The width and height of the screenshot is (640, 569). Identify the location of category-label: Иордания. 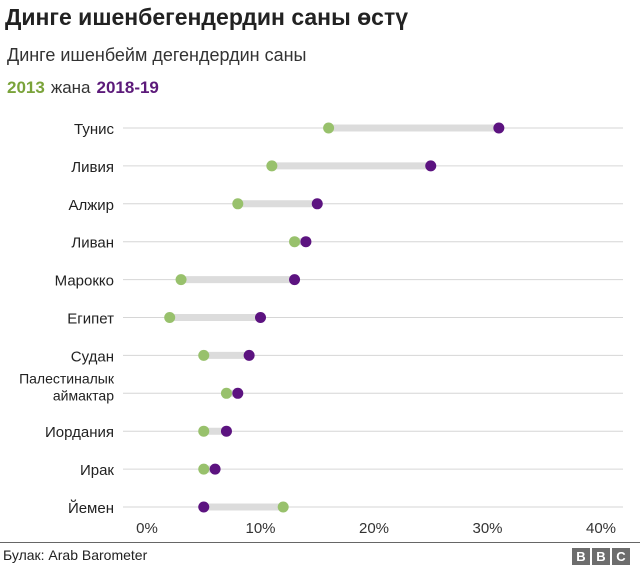
(79, 432).